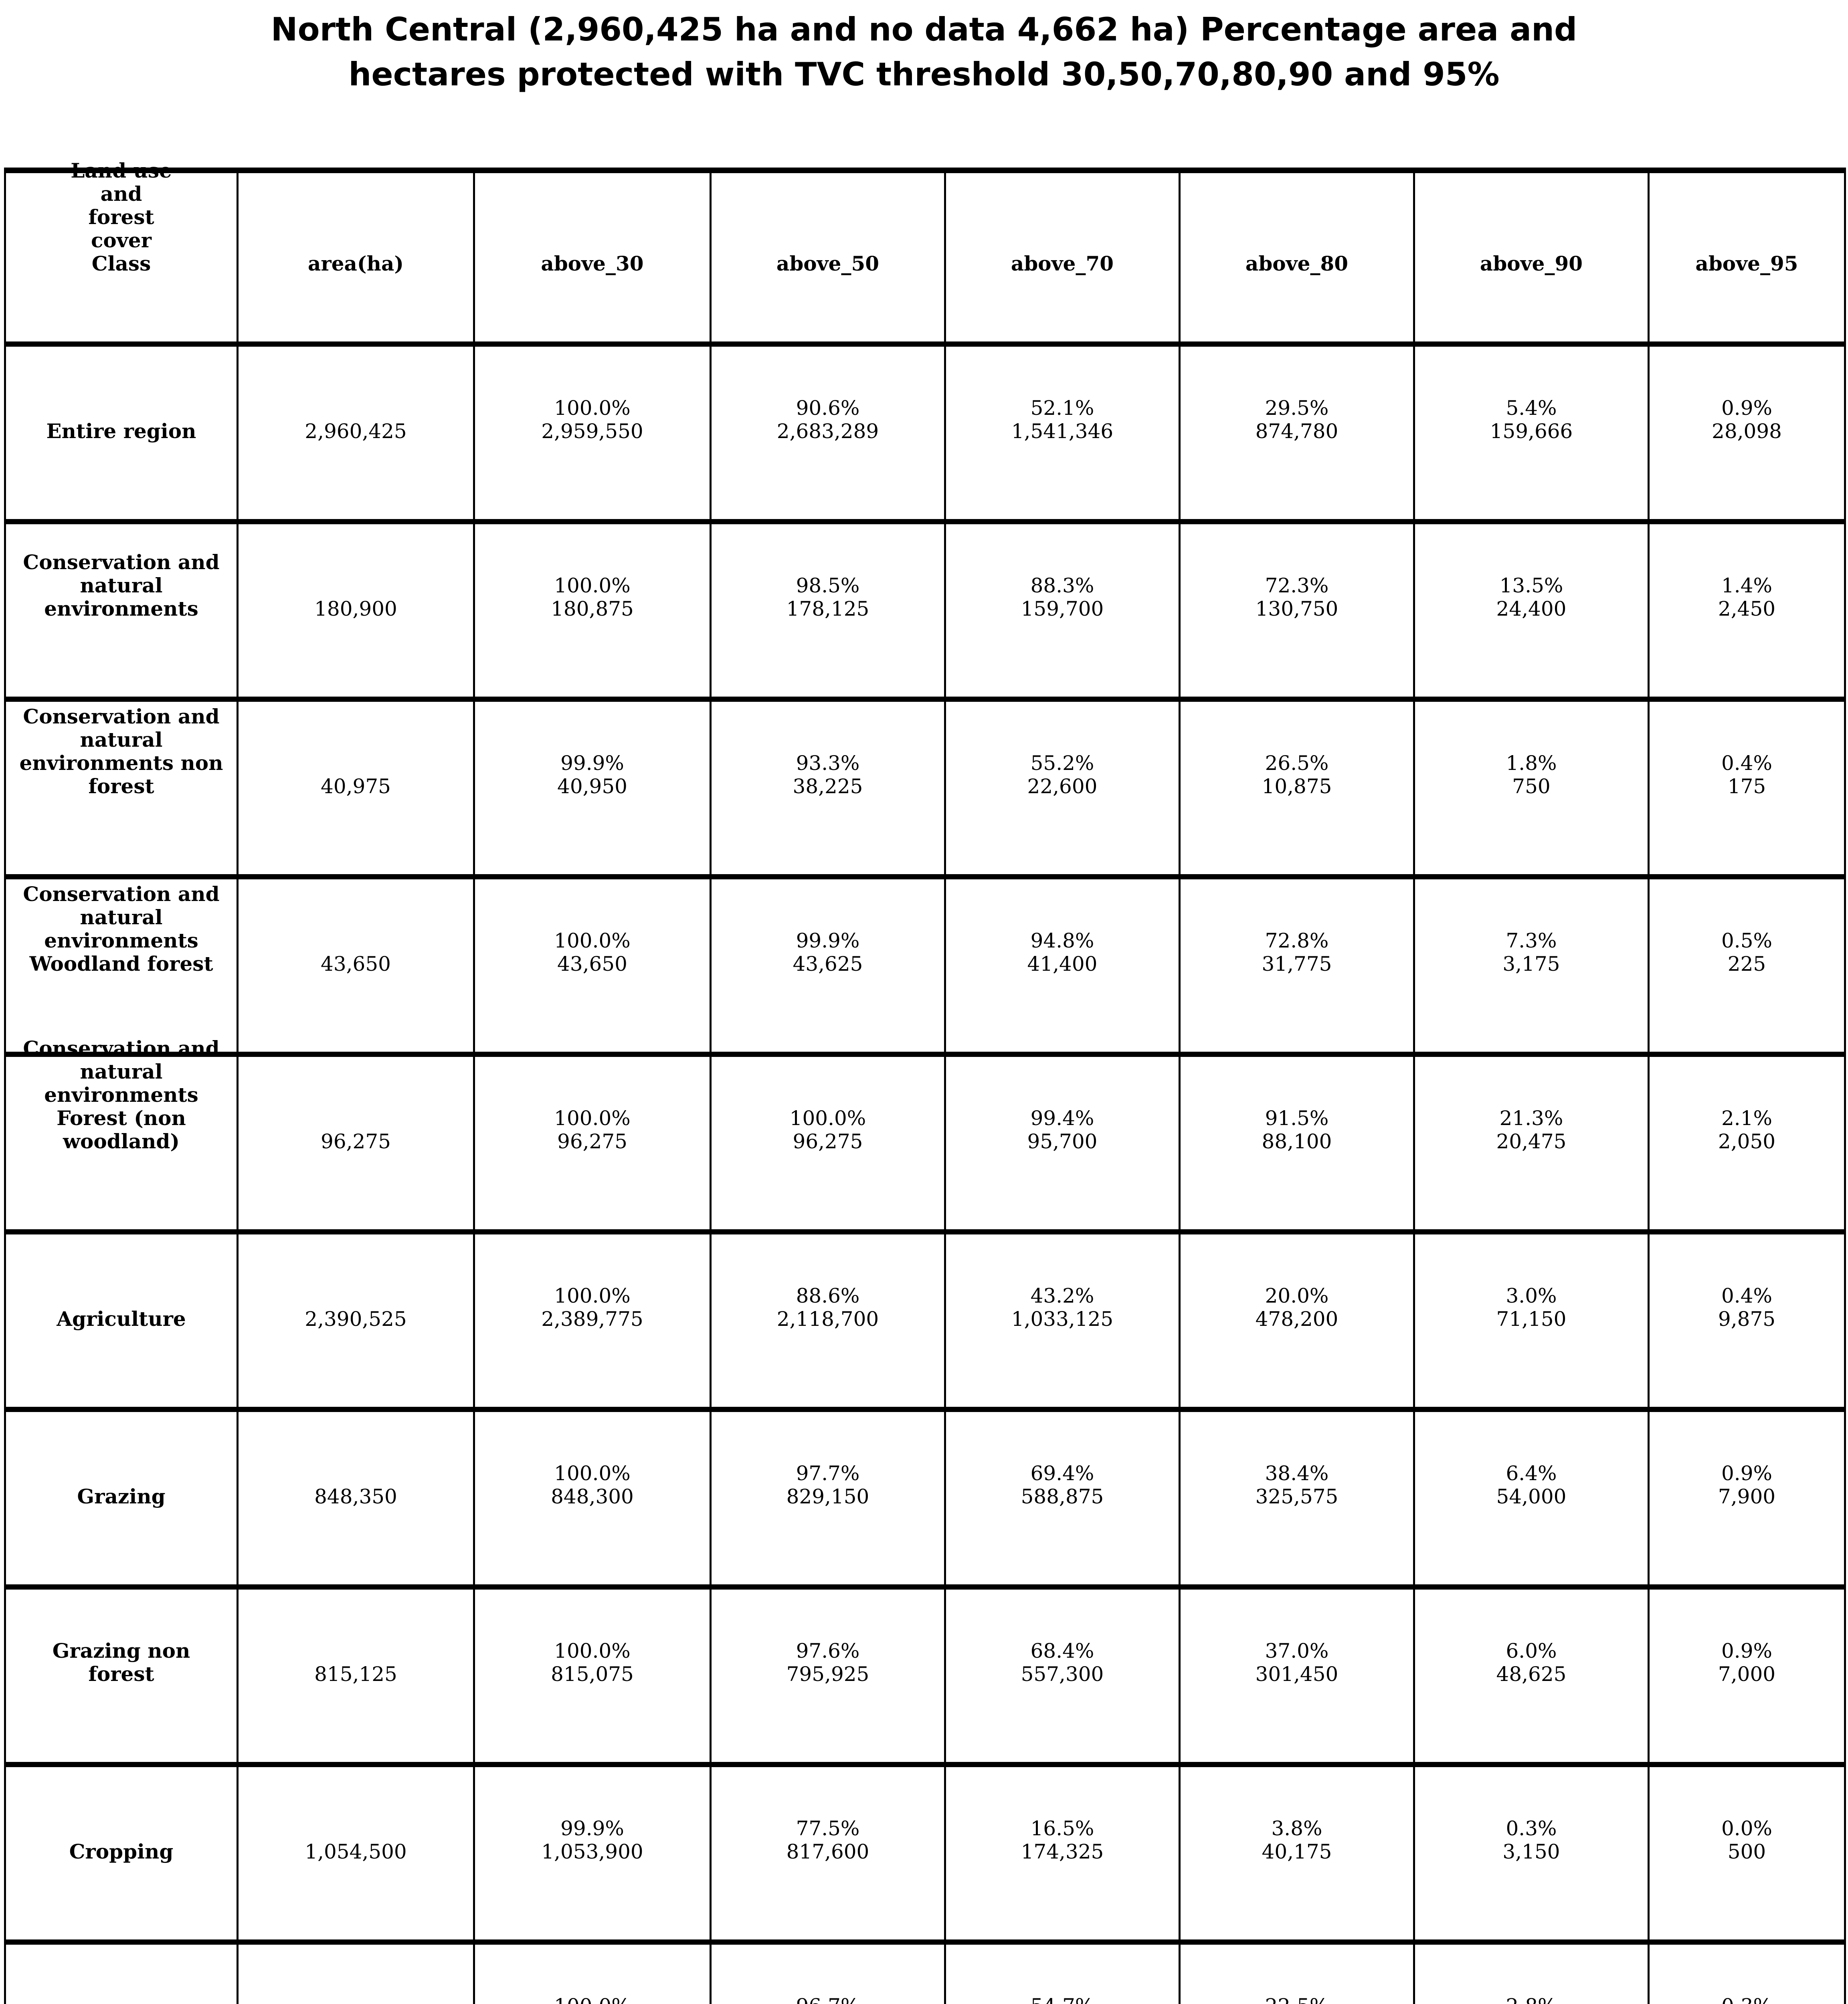 Image resolution: width=1848 pixels, height=2004 pixels. I want to click on pct-ha-value: 100.0% 96,275, so click(827, 1130).